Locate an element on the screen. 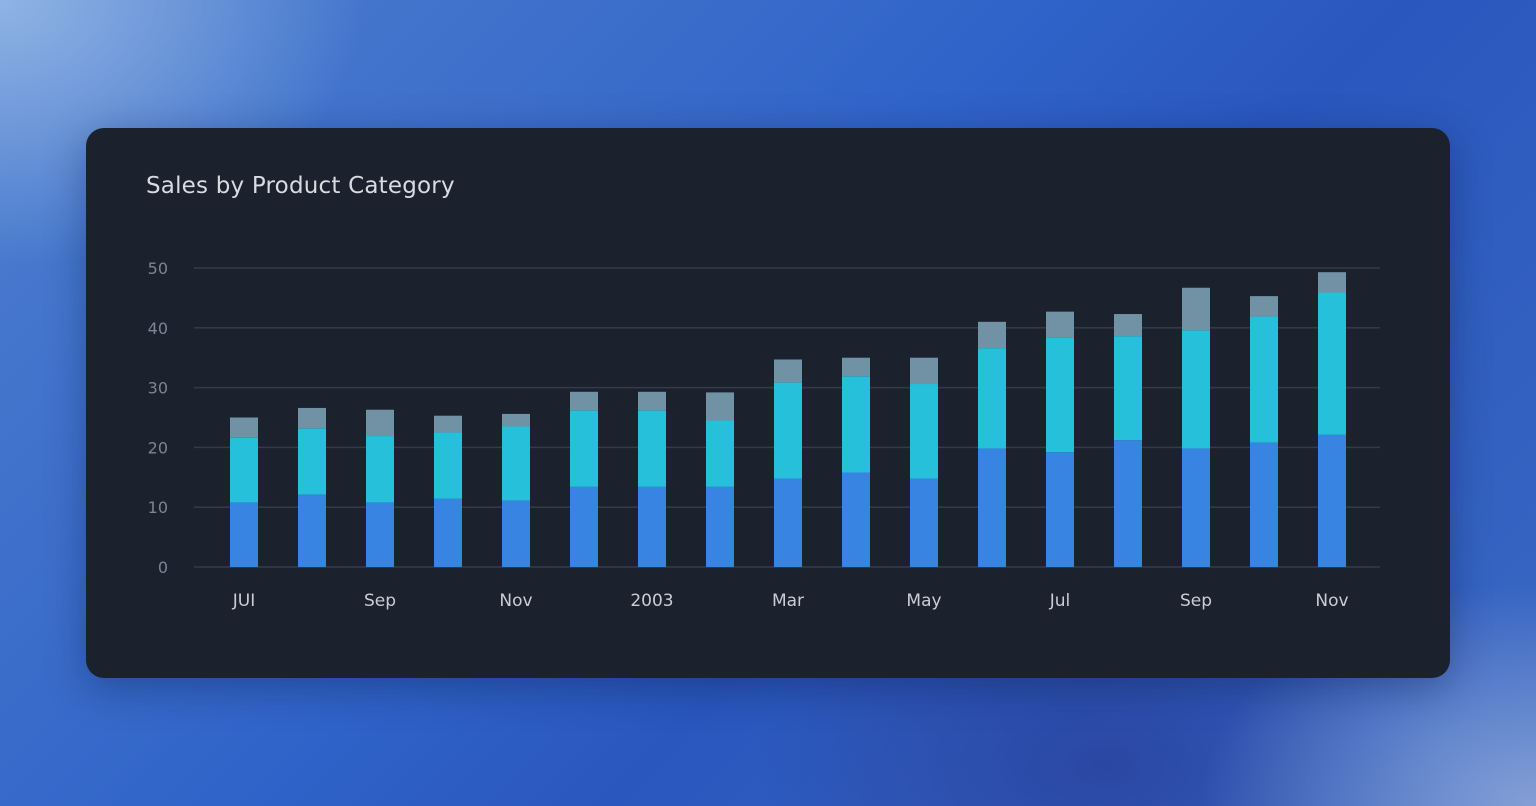 This screenshot has height=806, width=1536. y-tick-label: 40 is located at coordinates (158, 328).